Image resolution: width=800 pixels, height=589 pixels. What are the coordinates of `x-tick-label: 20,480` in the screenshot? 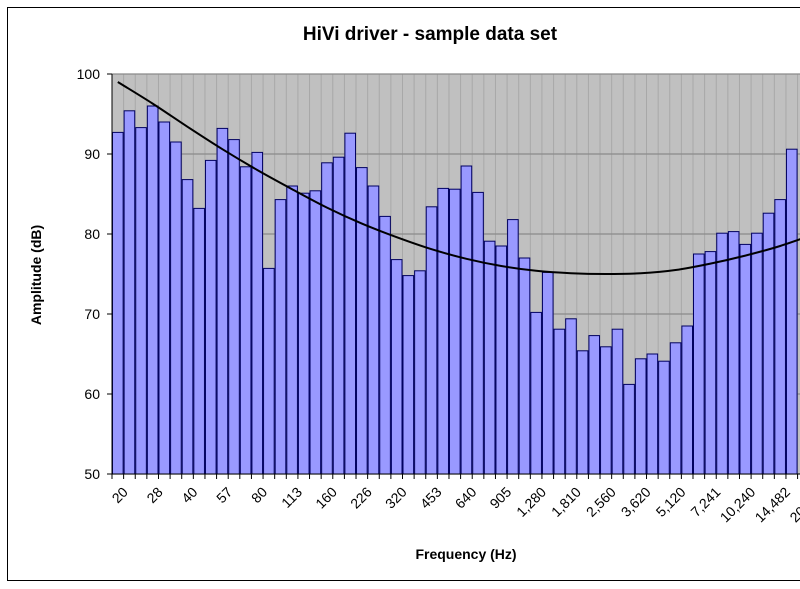 It's located at (793, 505).